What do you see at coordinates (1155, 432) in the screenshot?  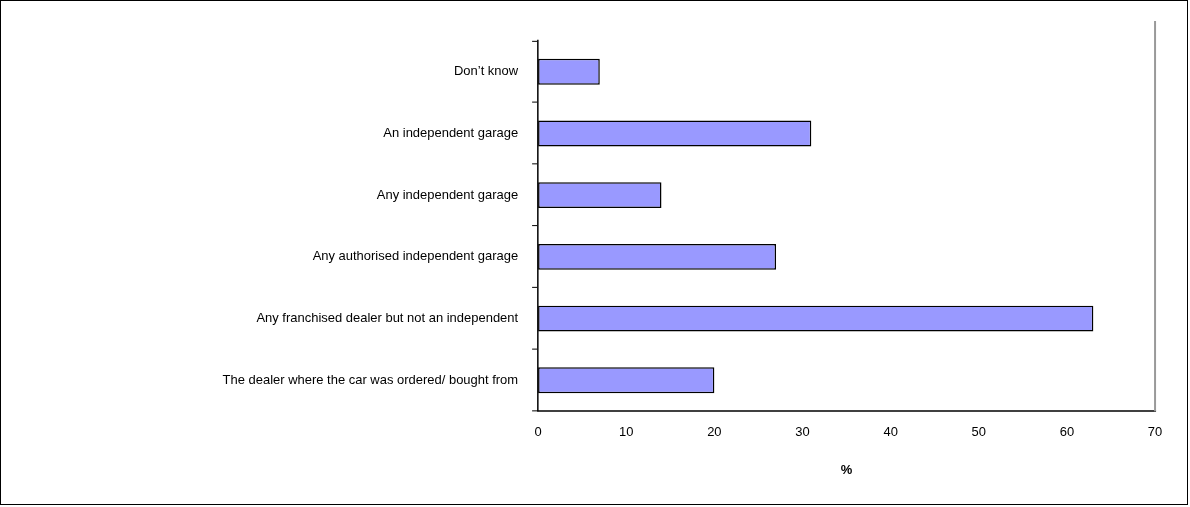 I see `x-tick-label: 70` at bounding box center [1155, 432].